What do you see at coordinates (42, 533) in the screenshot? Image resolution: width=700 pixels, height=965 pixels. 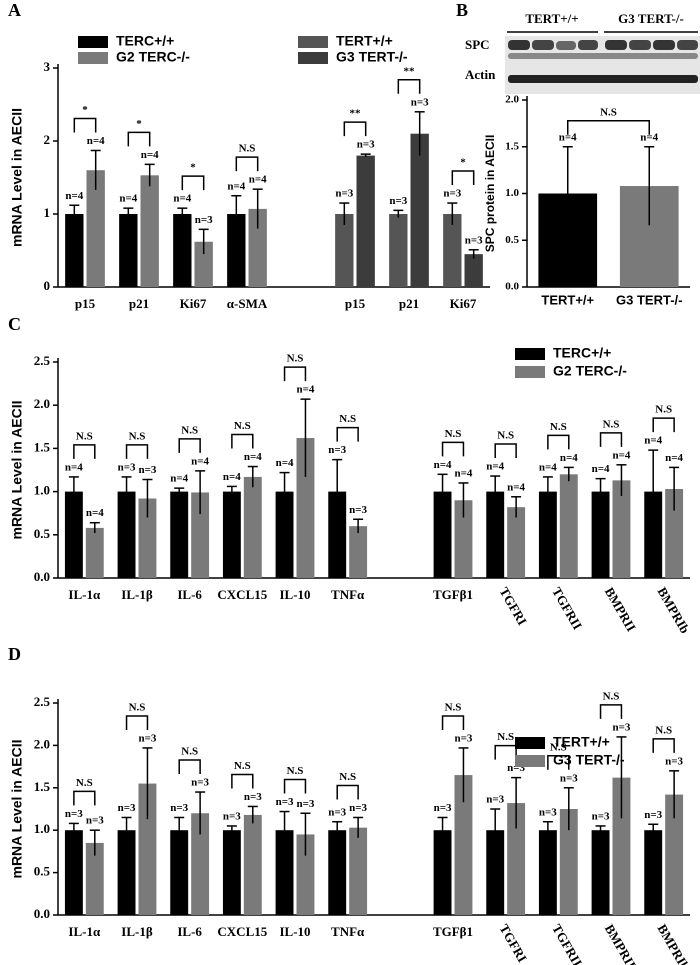 I see `y-tick-label: 0.5` at bounding box center [42, 533].